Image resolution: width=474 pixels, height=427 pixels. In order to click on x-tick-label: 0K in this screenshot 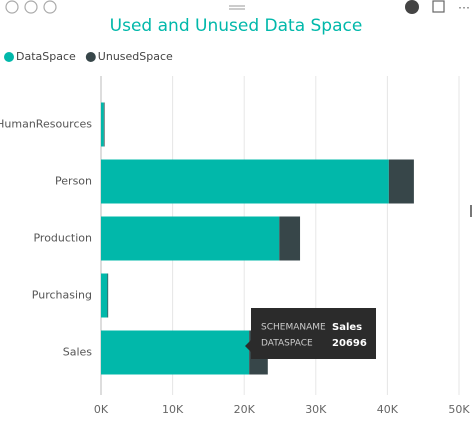, I will do `click(101, 409)`.